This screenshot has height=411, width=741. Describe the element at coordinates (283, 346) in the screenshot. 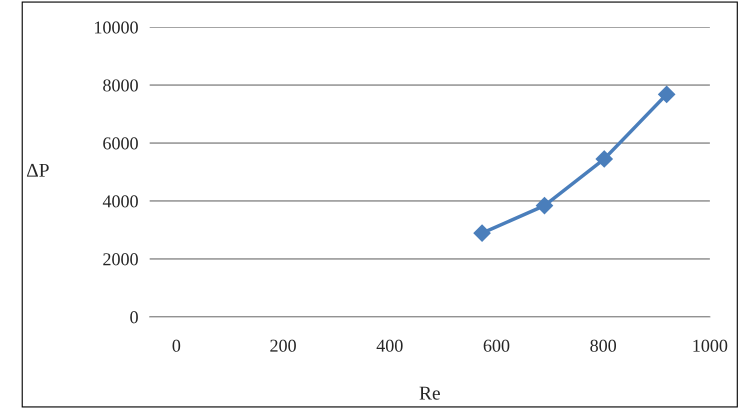

I see `x-tick-label: 200` at that location.